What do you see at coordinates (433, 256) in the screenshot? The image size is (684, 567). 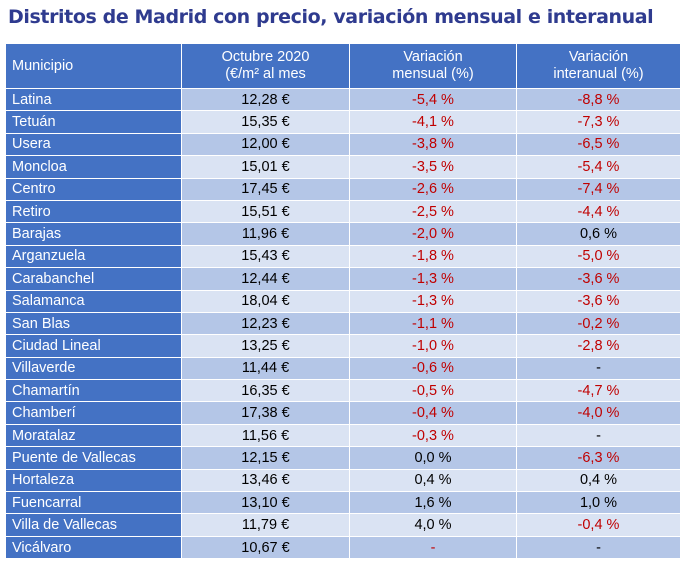 I see `cell-variacion-mensual: -1,8 %` at bounding box center [433, 256].